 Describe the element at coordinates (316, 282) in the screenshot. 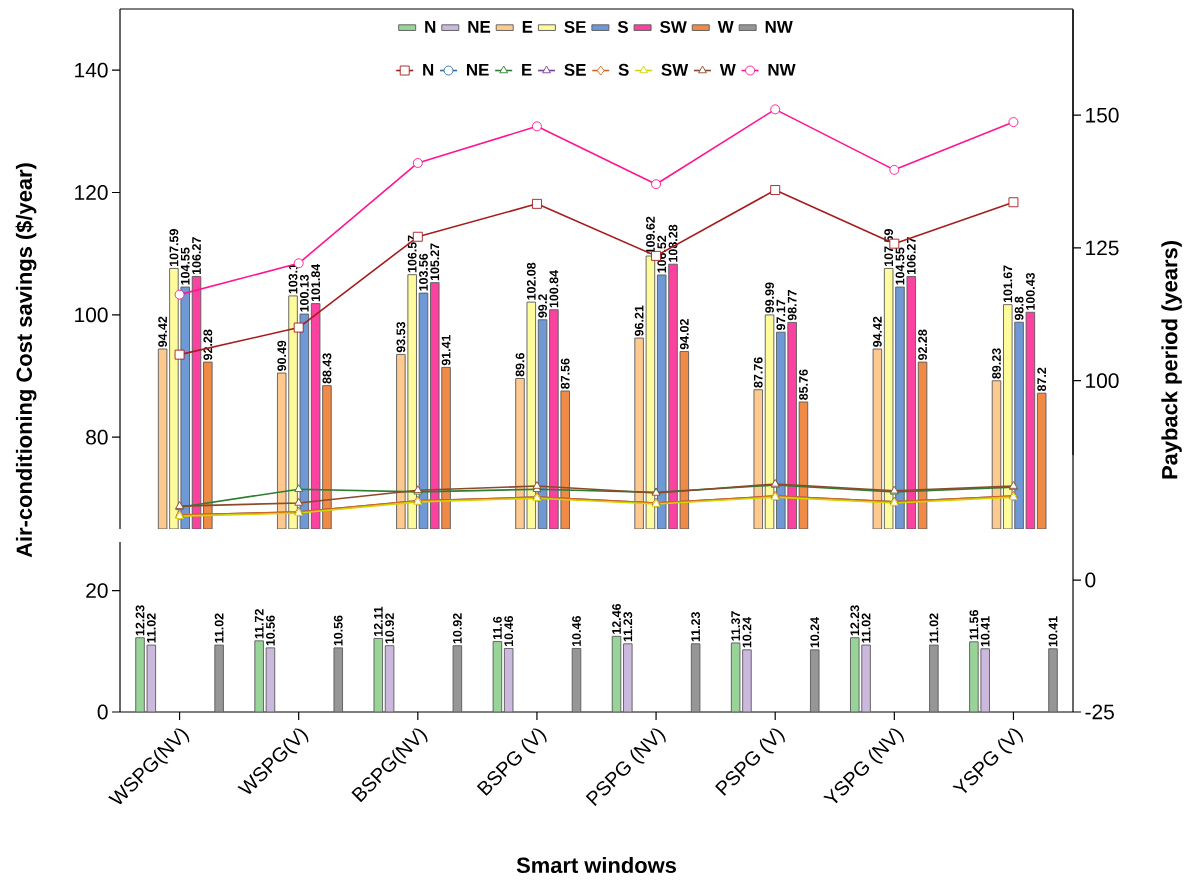

I see `data-label: 101.84` at that location.